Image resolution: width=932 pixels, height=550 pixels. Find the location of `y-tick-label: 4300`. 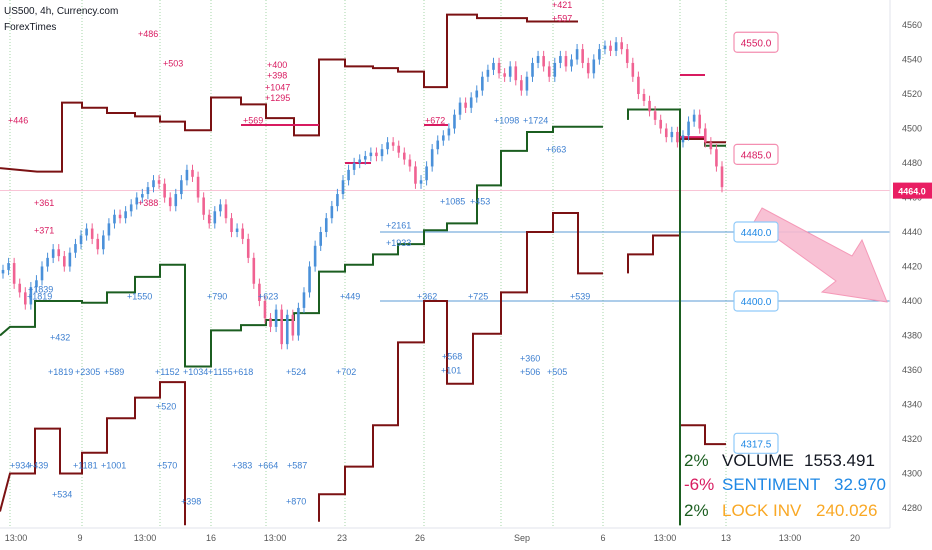

y-tick-label: 4300 is located at coordinates (912, 474).